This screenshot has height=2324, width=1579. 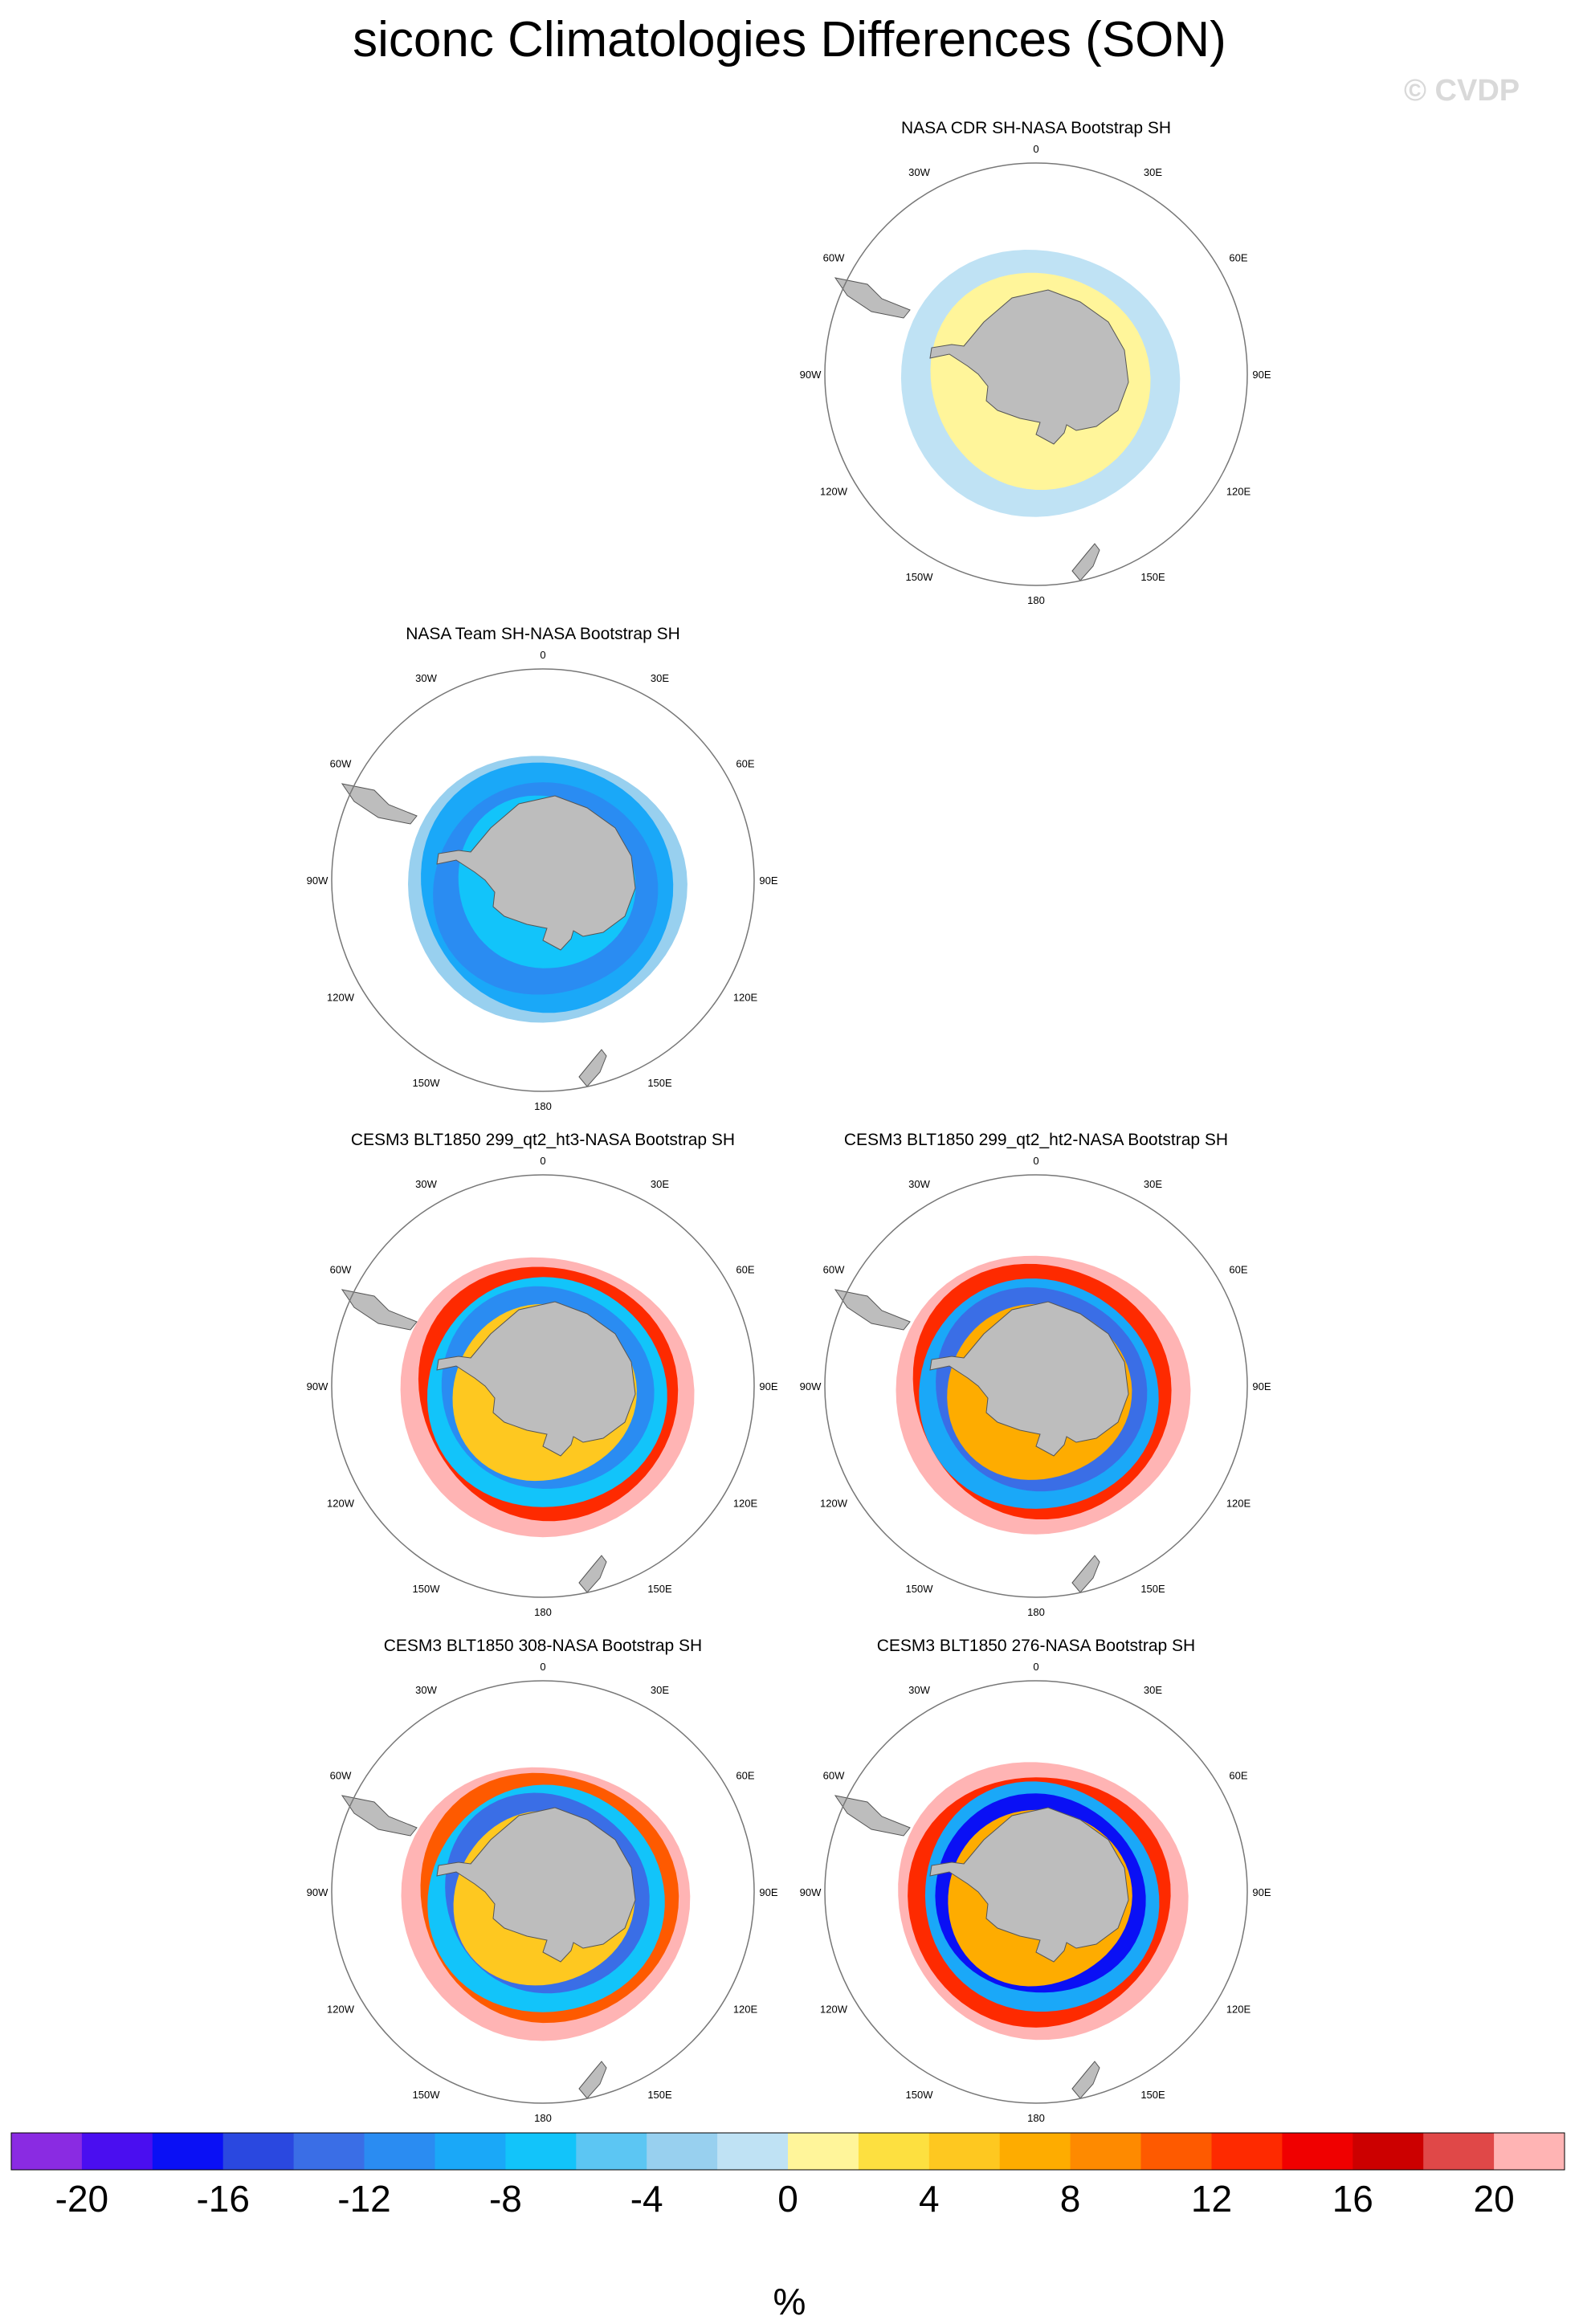 What do you see at coordinates (1462, 91) in the screenshot?
I see `watermark: © CVDP` at bounding box center [1462, 91].